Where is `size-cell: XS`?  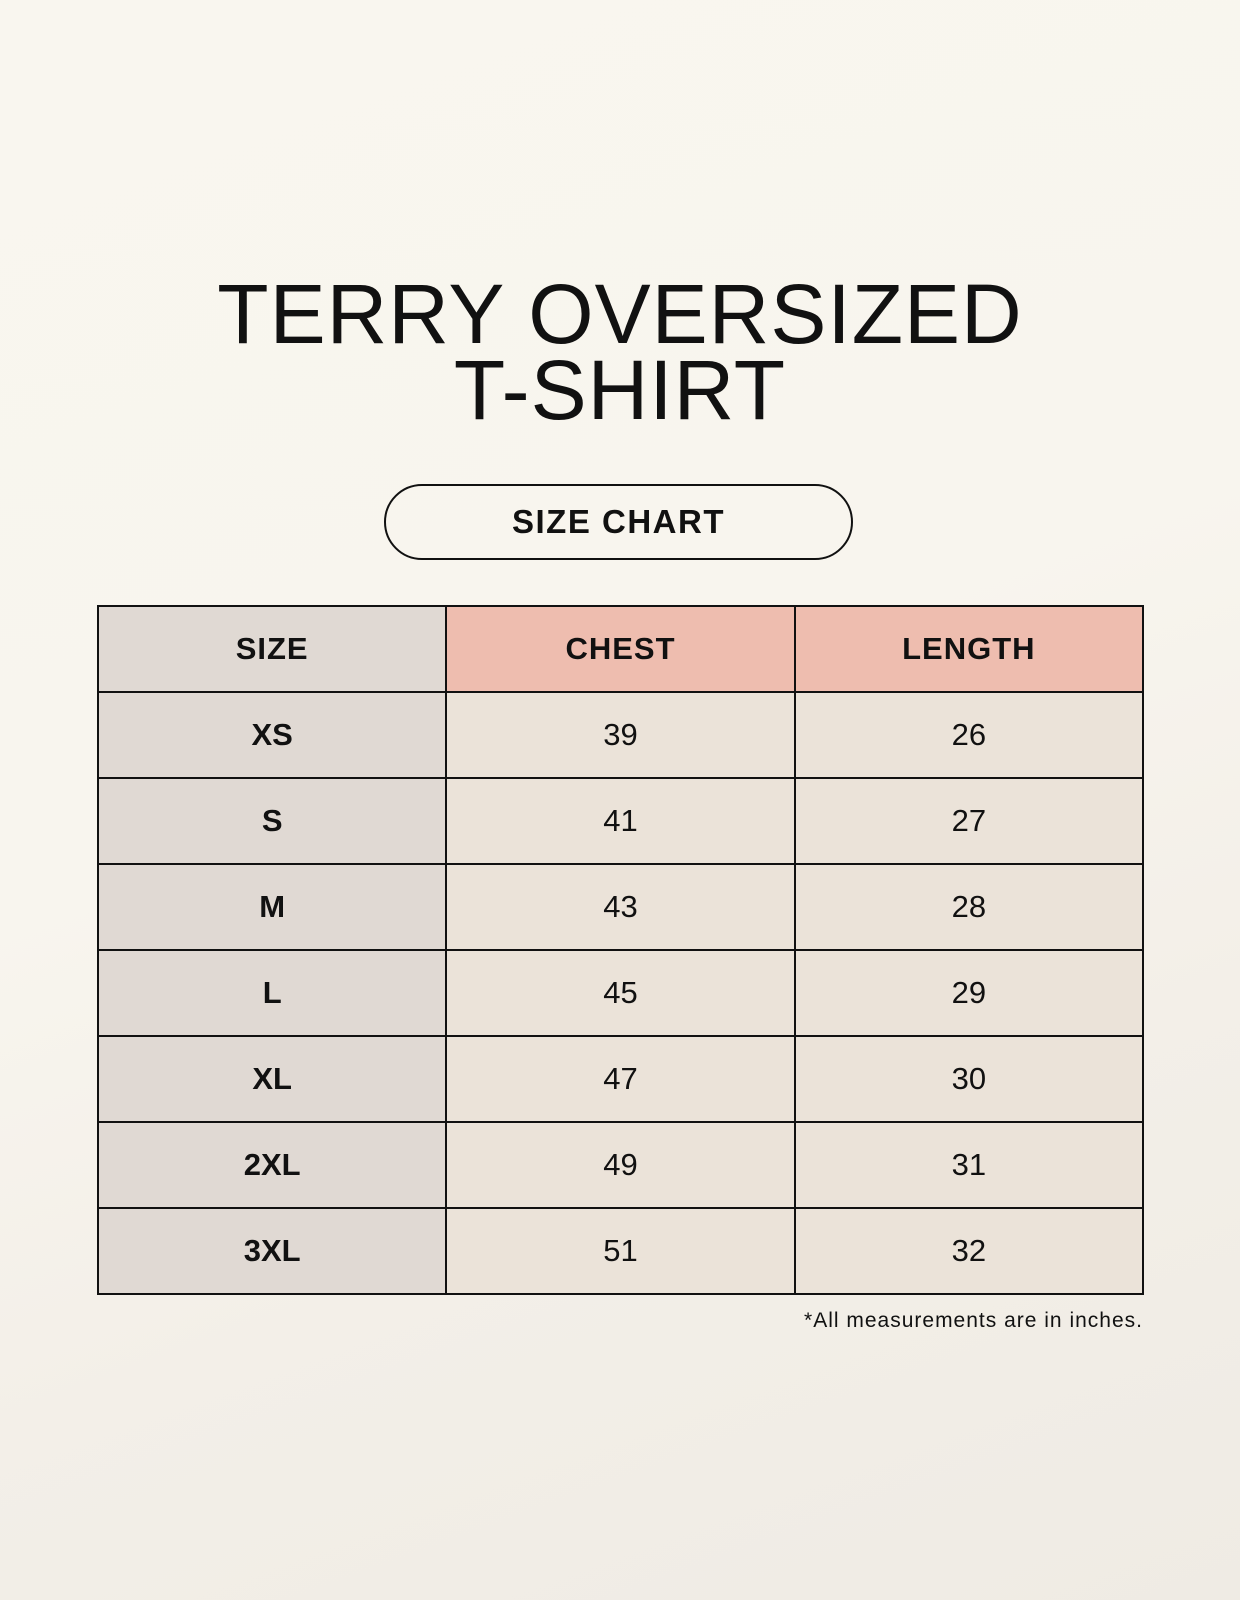
size-cell: XS is located at coordinates (272, 735).